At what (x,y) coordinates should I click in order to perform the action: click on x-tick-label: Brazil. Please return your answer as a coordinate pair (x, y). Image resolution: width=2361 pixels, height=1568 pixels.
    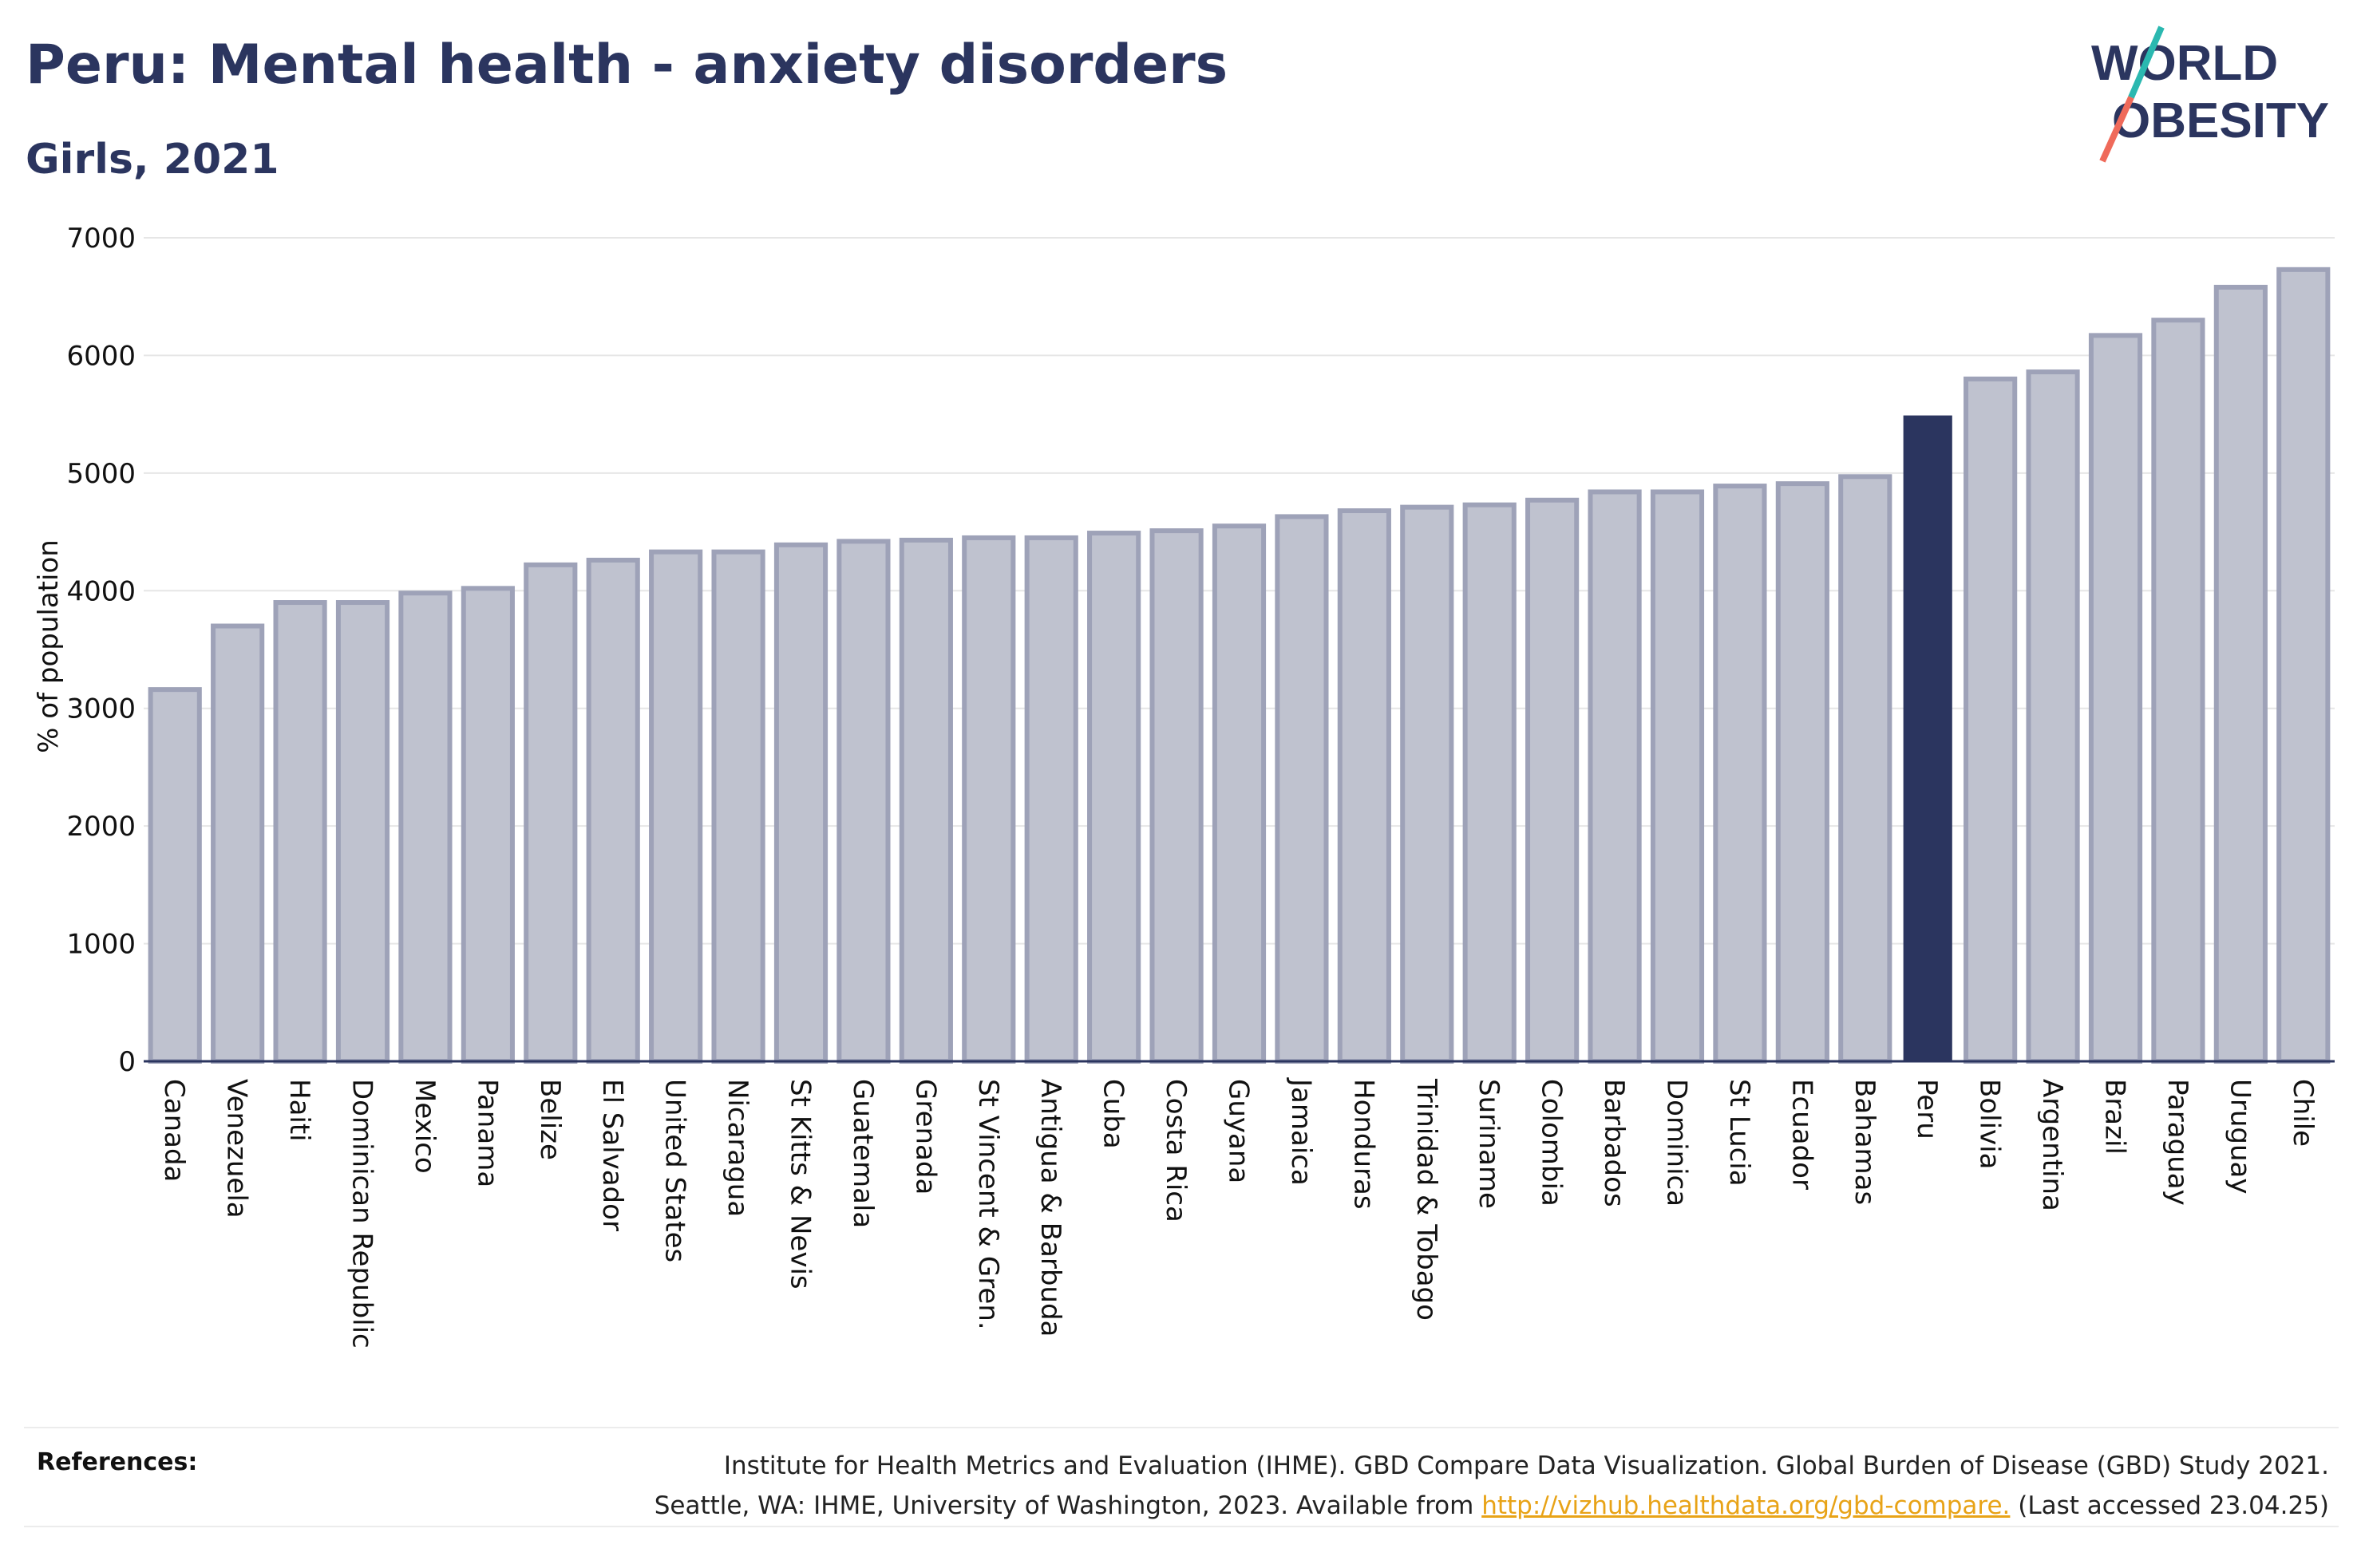
    Looking at the image, I should click on (2115, 1117).